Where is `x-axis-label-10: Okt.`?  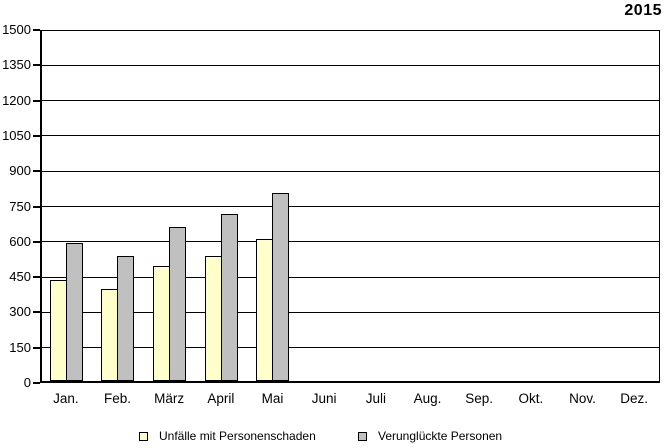
x-axis-label-10: Okt. is located at coordinates (531, 398).